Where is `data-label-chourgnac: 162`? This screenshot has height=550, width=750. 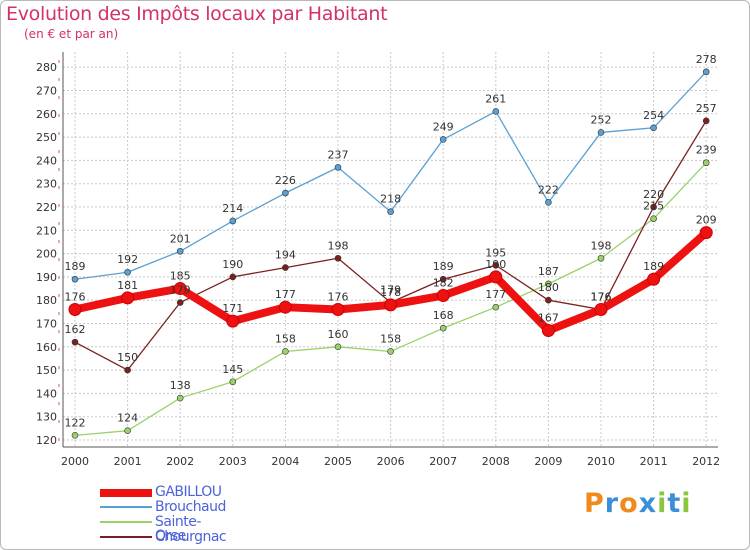 data-label-chourgnac: 162 is located at coordinates (75, 329).